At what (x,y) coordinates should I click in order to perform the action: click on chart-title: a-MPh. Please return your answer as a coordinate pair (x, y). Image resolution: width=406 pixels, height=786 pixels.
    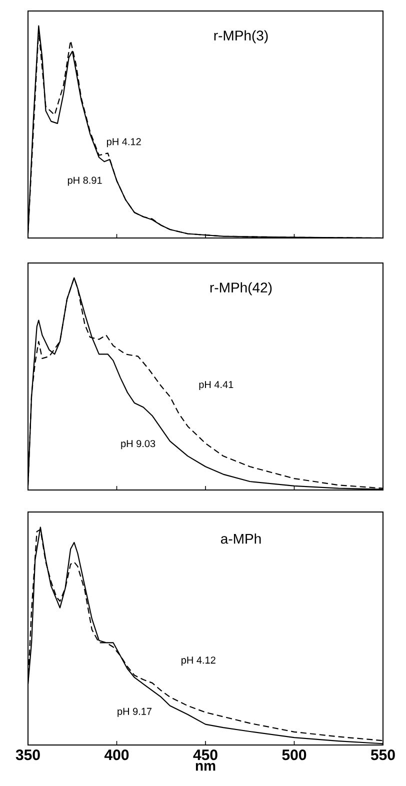
    Looking at the image, I should click on (240, 538).